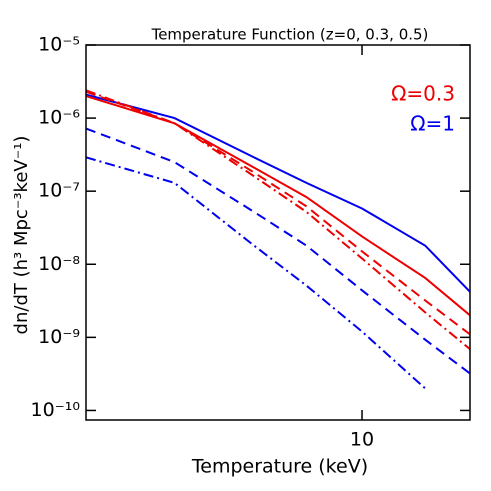 This screenshot has width=491, height=491. What do you see at coordinates (423, 94) in the screenshot?
I see `legend-label: Ω=0.3` at bounding box center [423, 94].